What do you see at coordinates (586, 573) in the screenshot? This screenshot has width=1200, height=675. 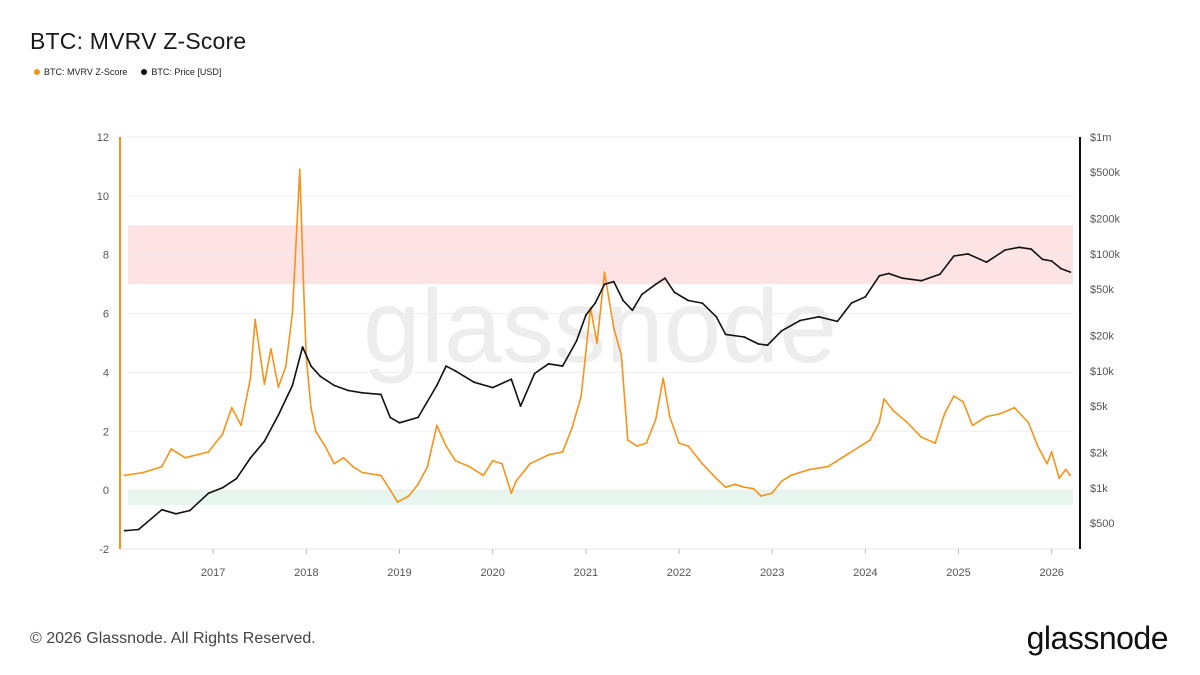 I see `x-tick-label: 2021` at bounding box center [586, 573].